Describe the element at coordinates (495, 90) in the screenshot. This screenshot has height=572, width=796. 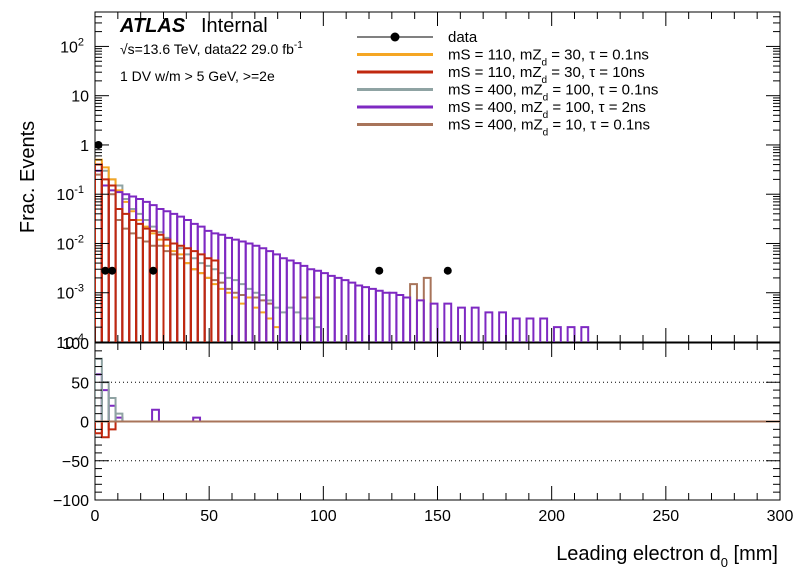
I see `legend-label-part: mS = 400, mZ` at that location.